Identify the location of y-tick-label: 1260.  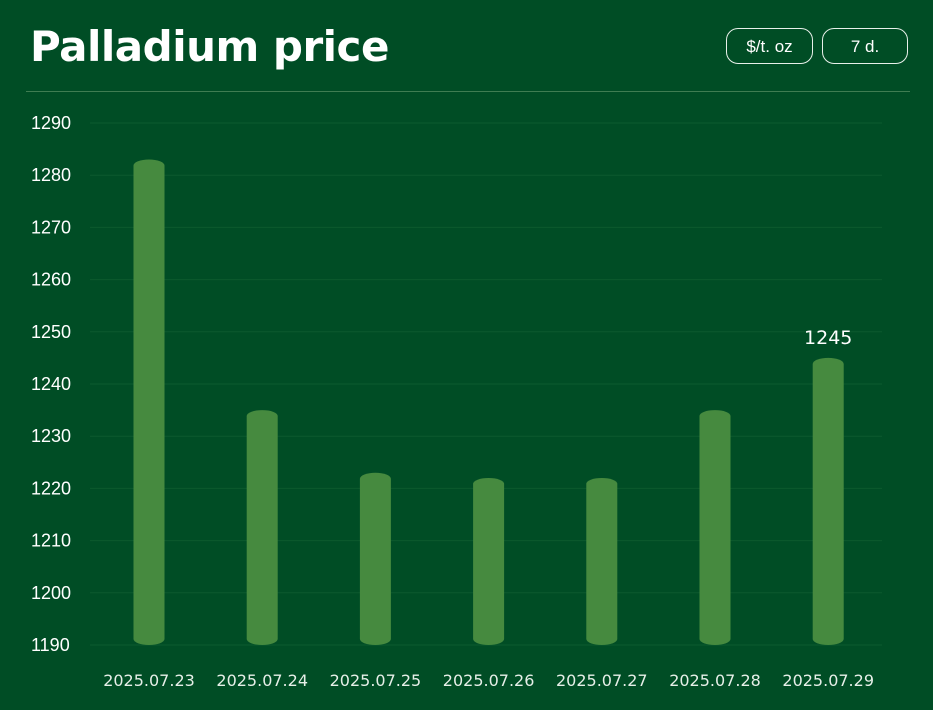
(51, 280).